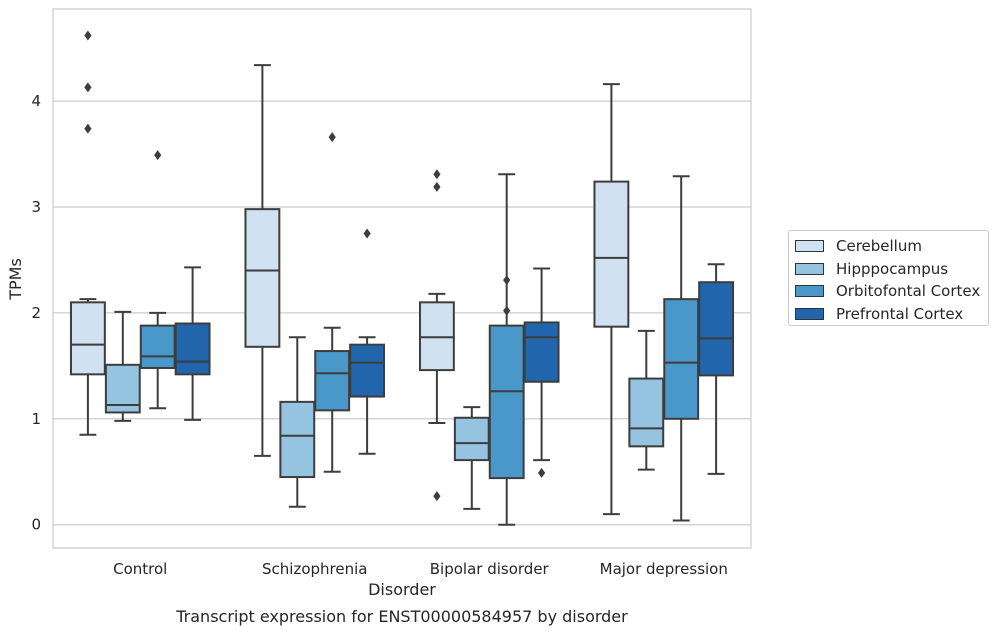 Image resolution: width=999 pixels, height=634 pixels. I want to click on y-tick-label: 3, so click(36, 207).